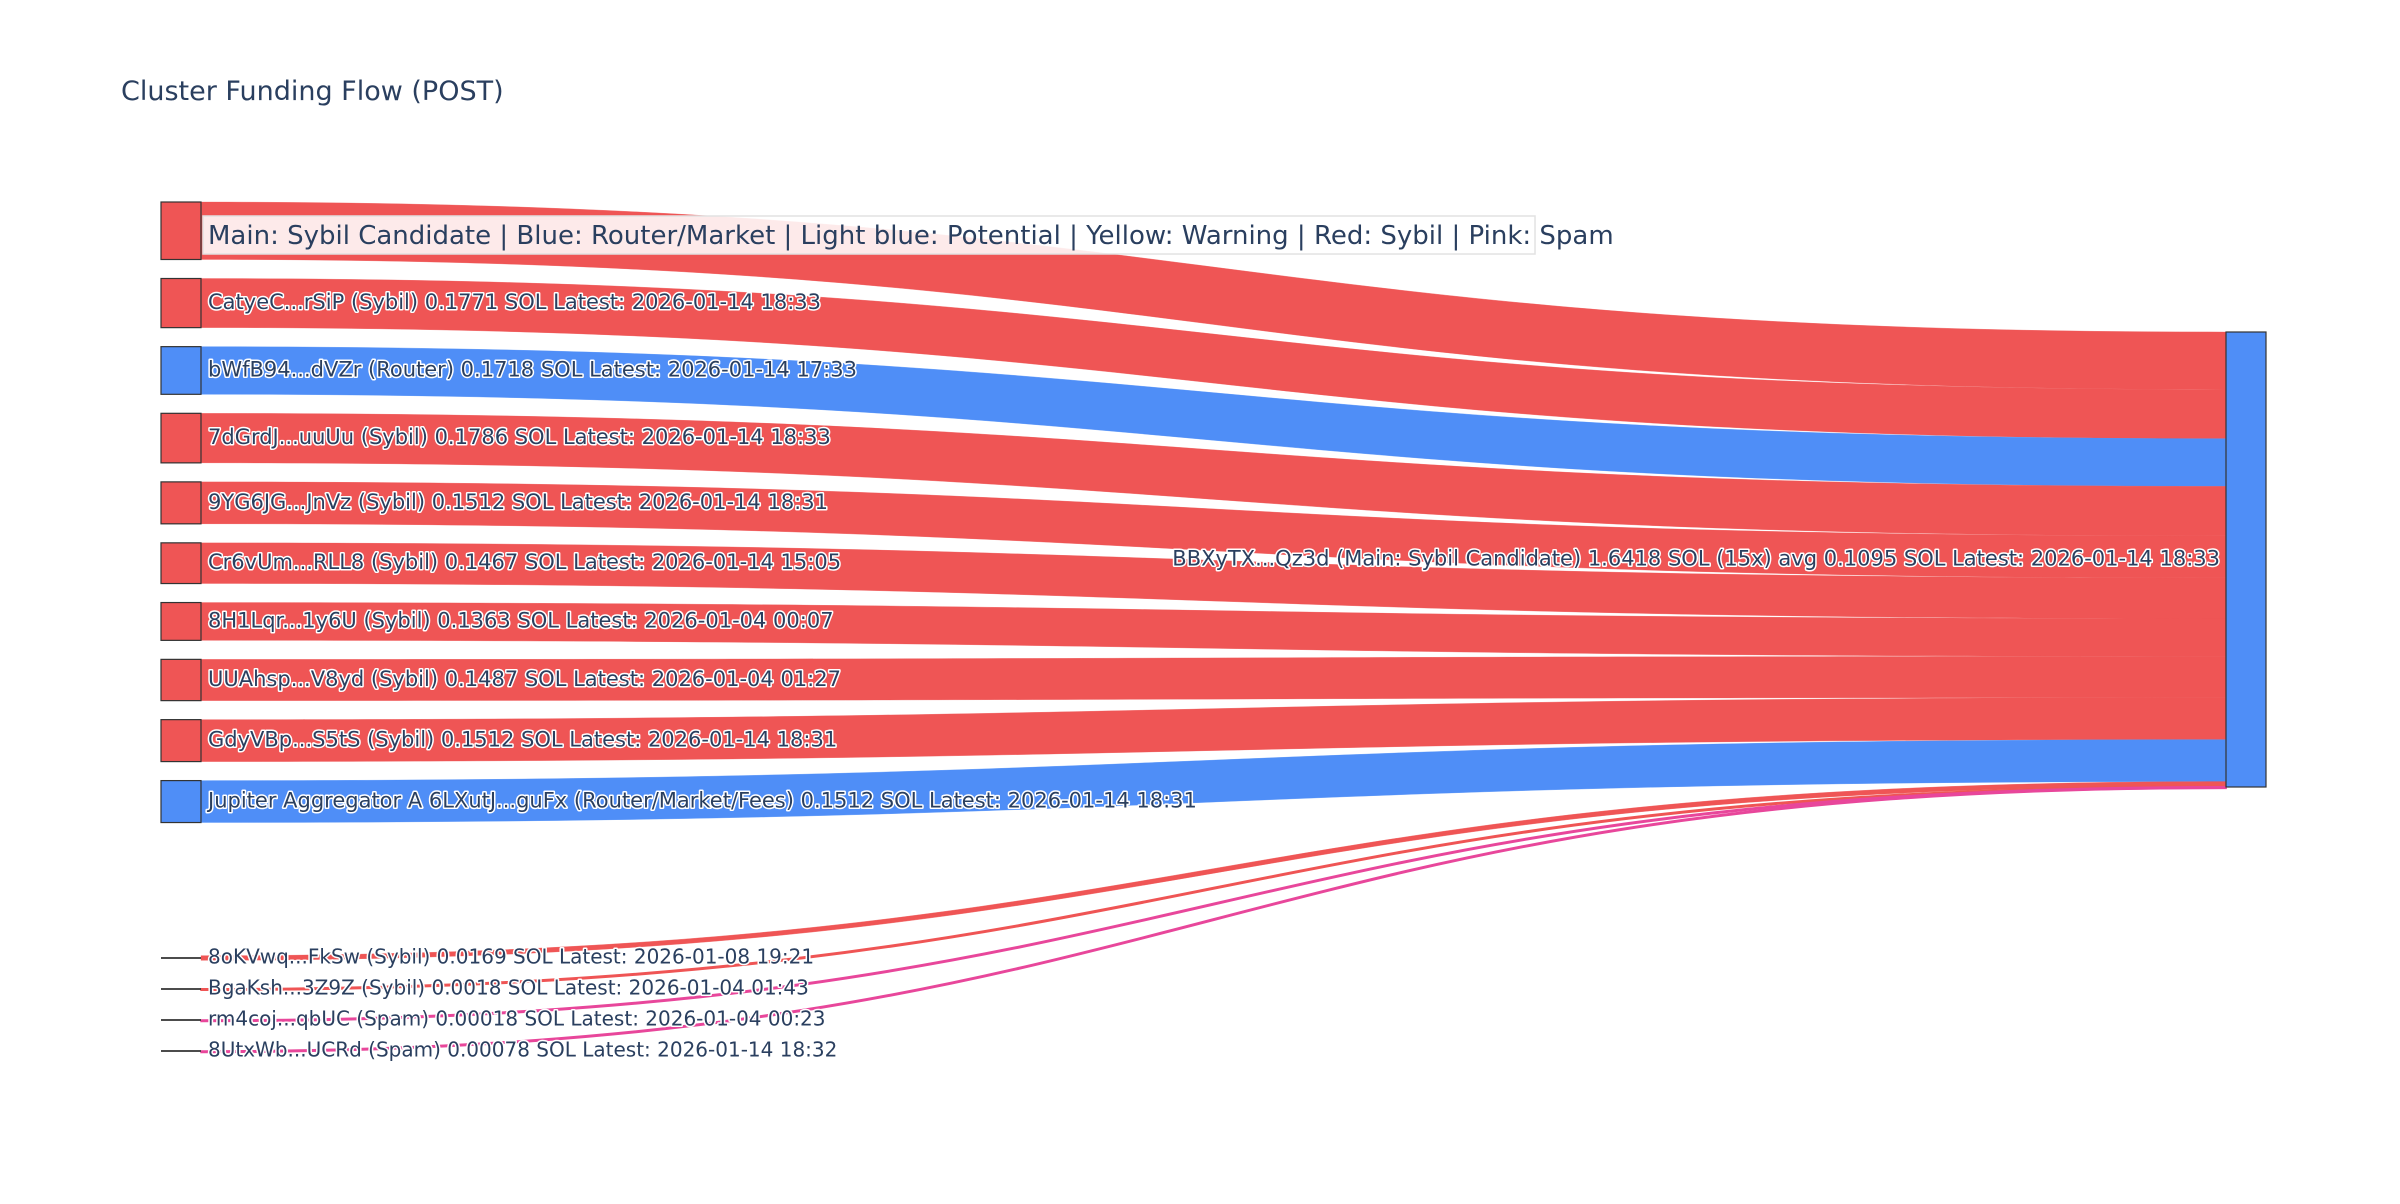 This screenshot has height=1204, width=2400. Describe the element at coordinates (2246, 559) in the screenshot. I see `target-node` at that location.